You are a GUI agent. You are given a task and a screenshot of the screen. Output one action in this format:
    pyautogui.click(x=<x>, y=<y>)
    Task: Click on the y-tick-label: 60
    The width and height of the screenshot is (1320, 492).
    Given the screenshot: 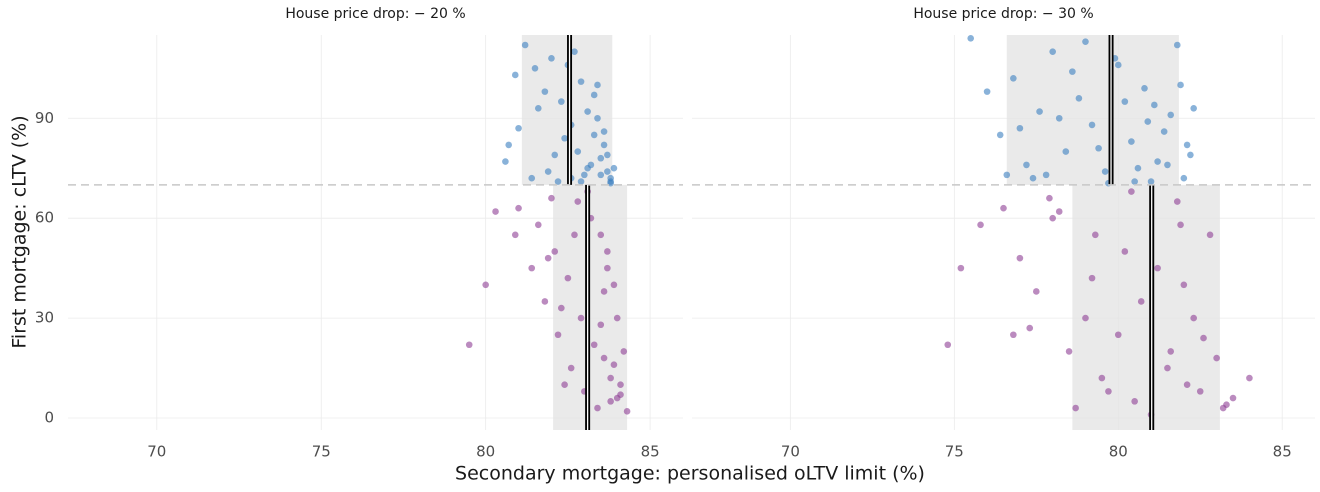 What is the action you would take?
    pyautogui.click(x=44, y=218)
    